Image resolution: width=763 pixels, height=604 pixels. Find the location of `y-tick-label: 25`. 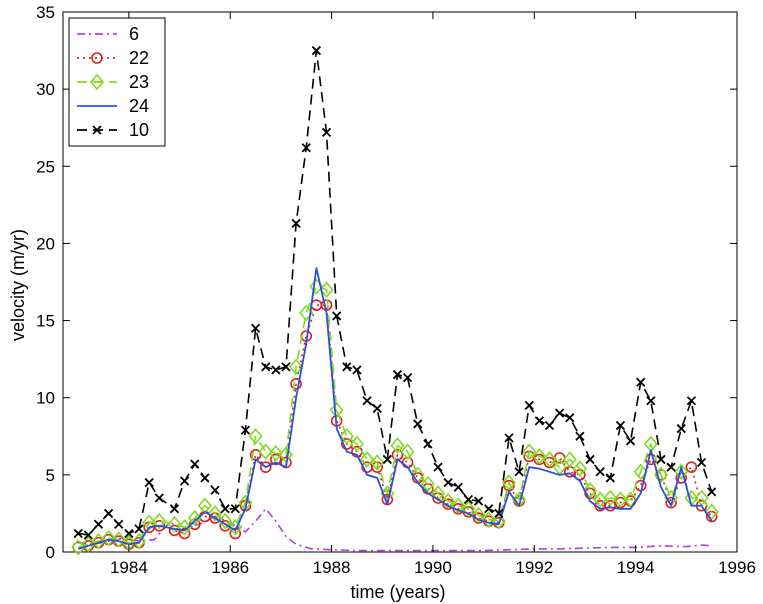

y-tick-label: 25 is located at coordinates (45, 166).